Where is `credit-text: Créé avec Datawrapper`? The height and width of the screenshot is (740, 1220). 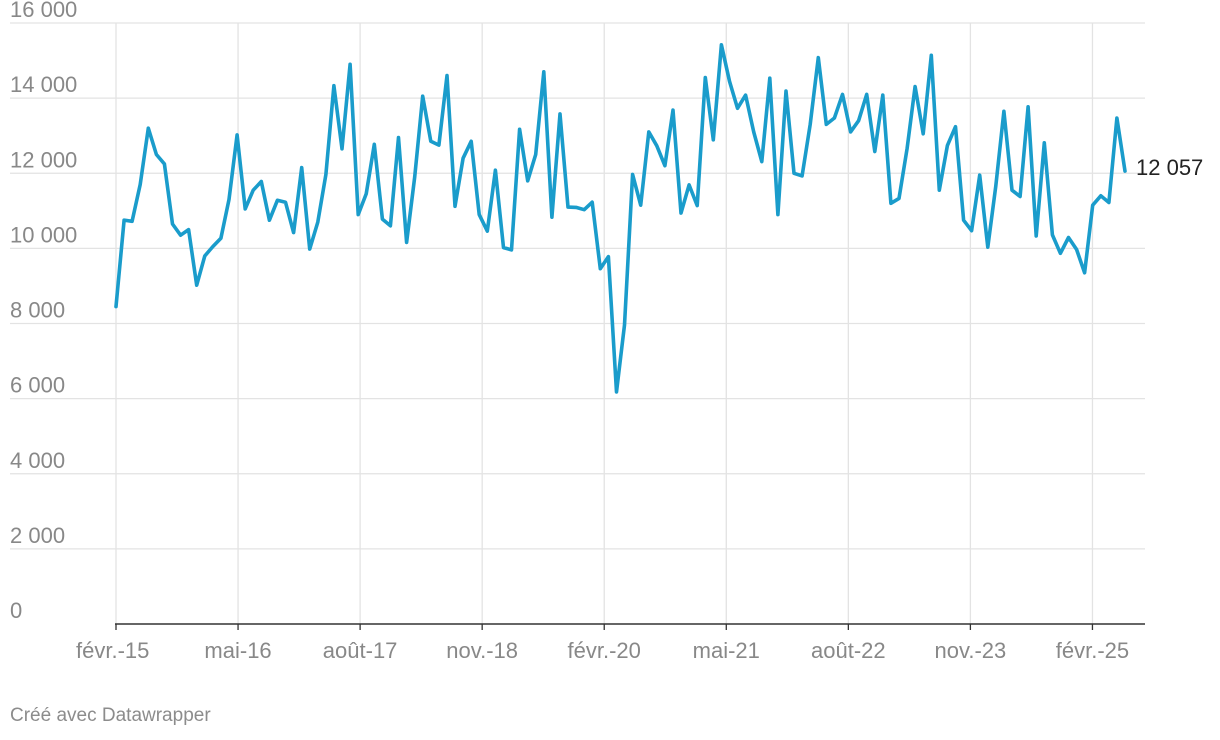 credit-text: Créé avec Datawrapper is located at coordinates (110, 715).